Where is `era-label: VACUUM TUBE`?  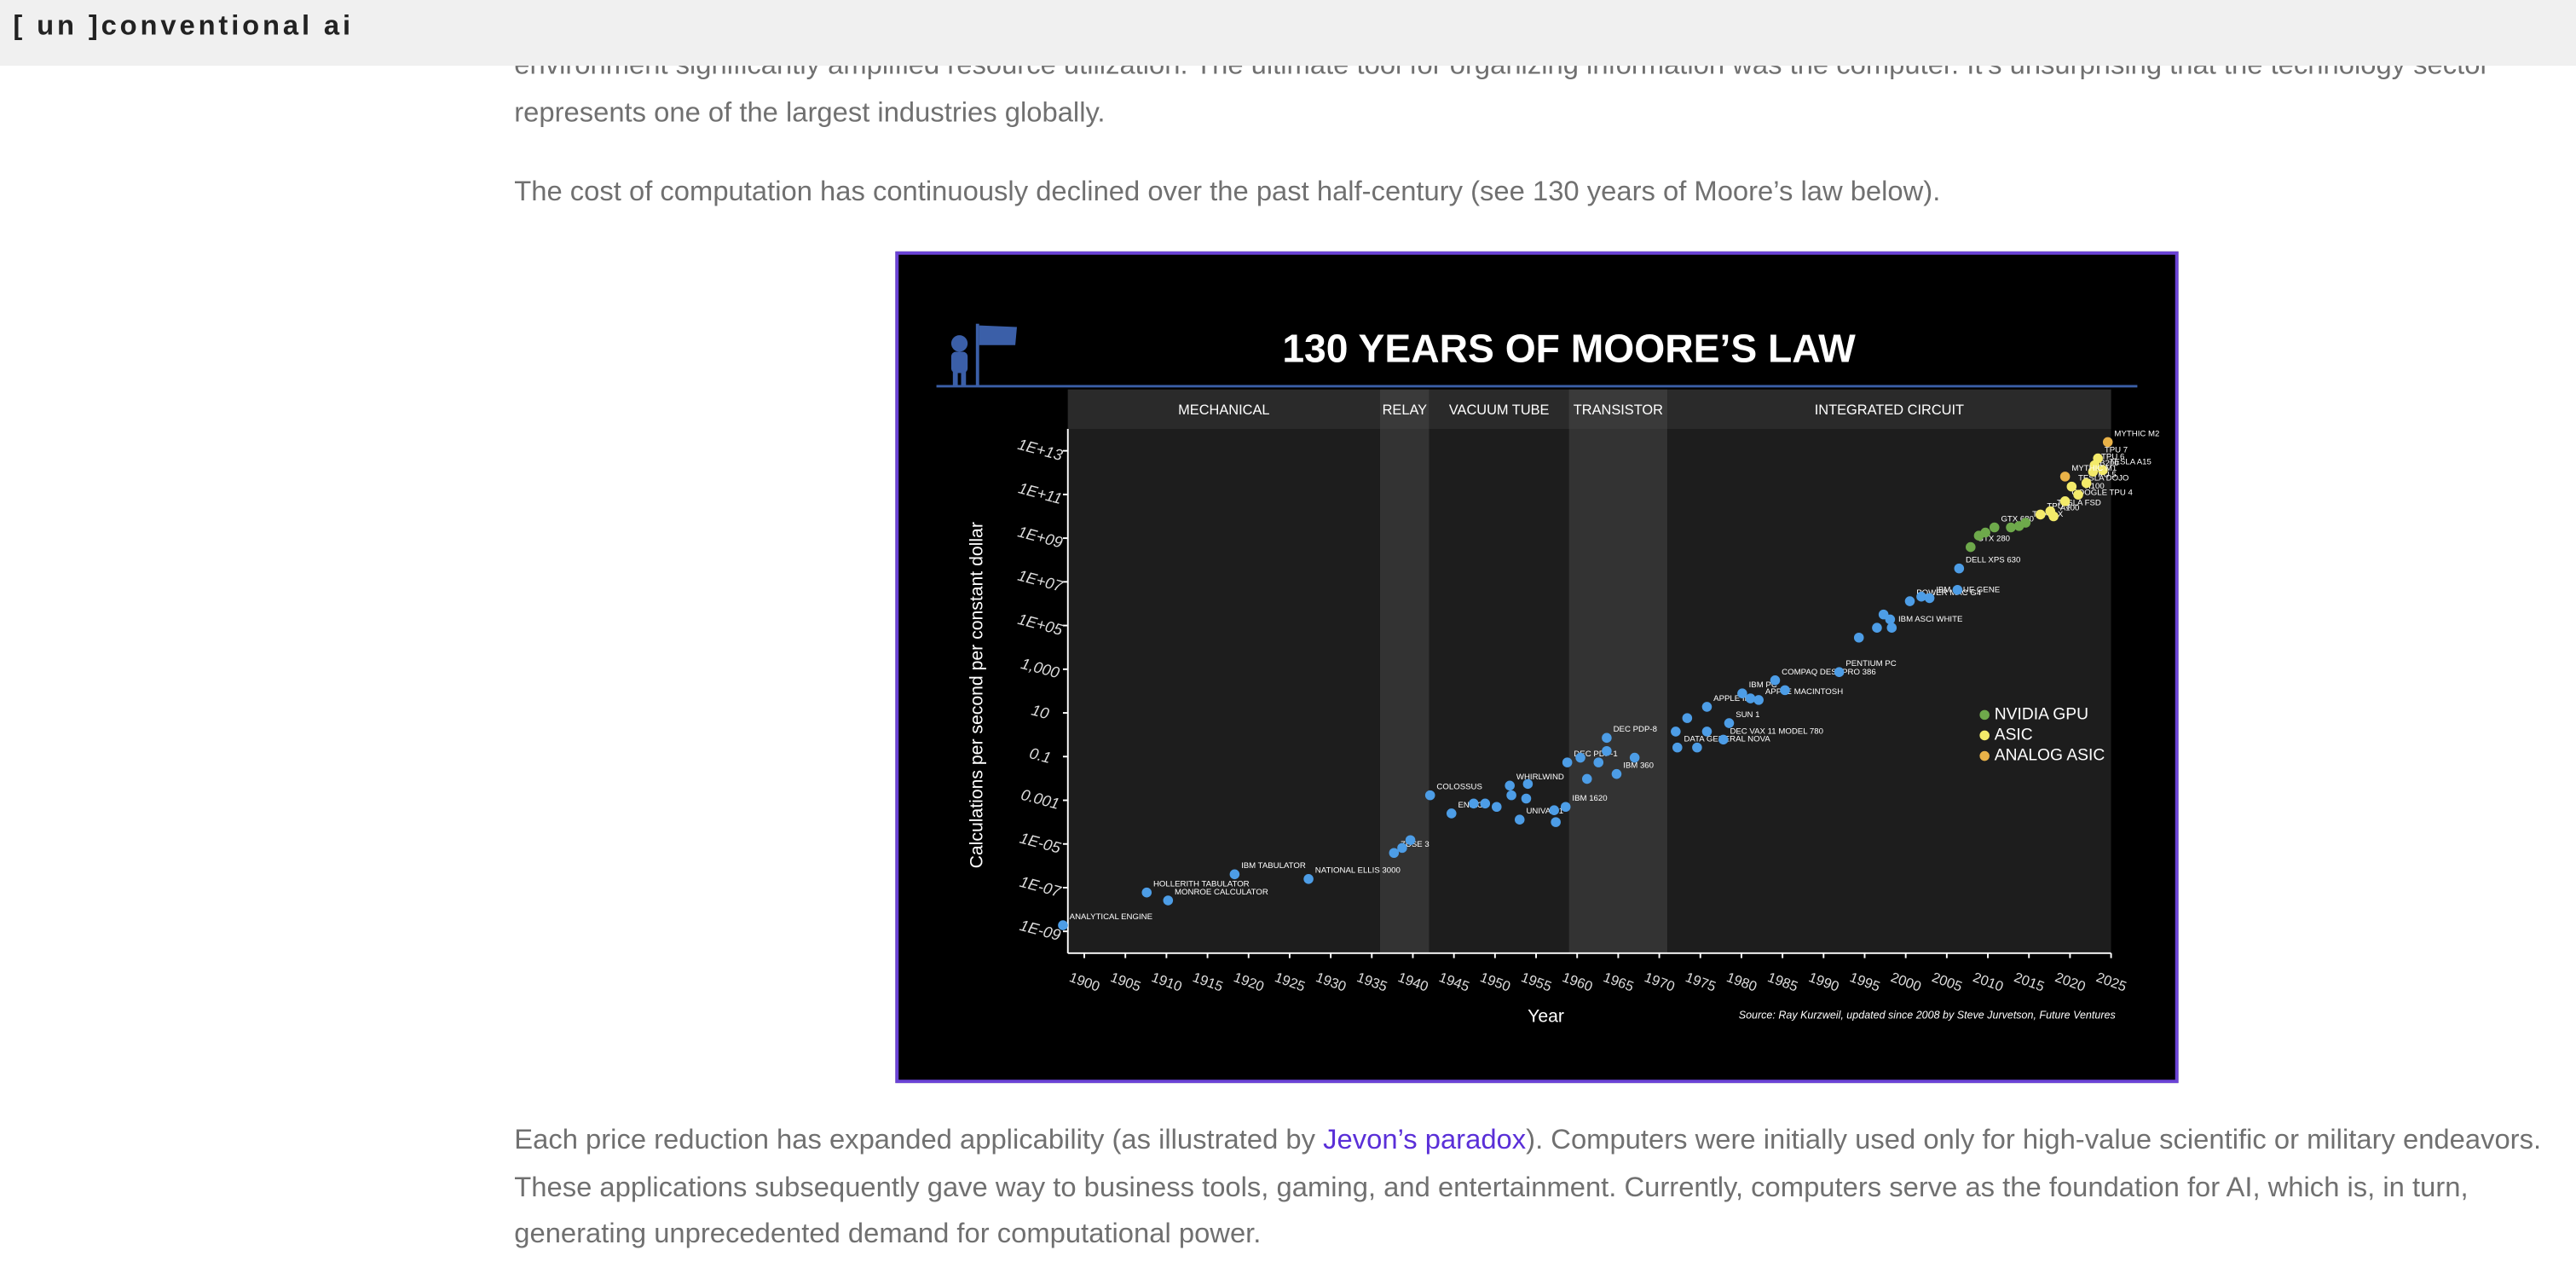
era-label: VACUUM TUBE is located at coordinates (1499, 410).